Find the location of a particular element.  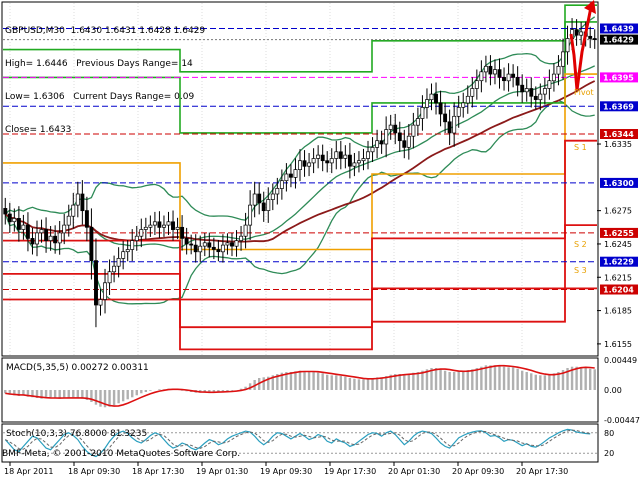

price-badge-label: 1.6204 is located at coordinates (618, 290).